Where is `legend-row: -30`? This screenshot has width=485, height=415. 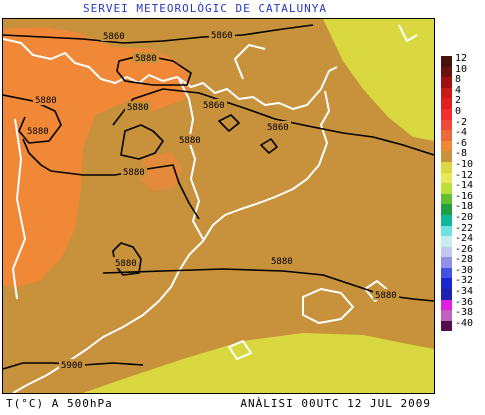 legend-row: -30 is located at coordinates (461, 271).